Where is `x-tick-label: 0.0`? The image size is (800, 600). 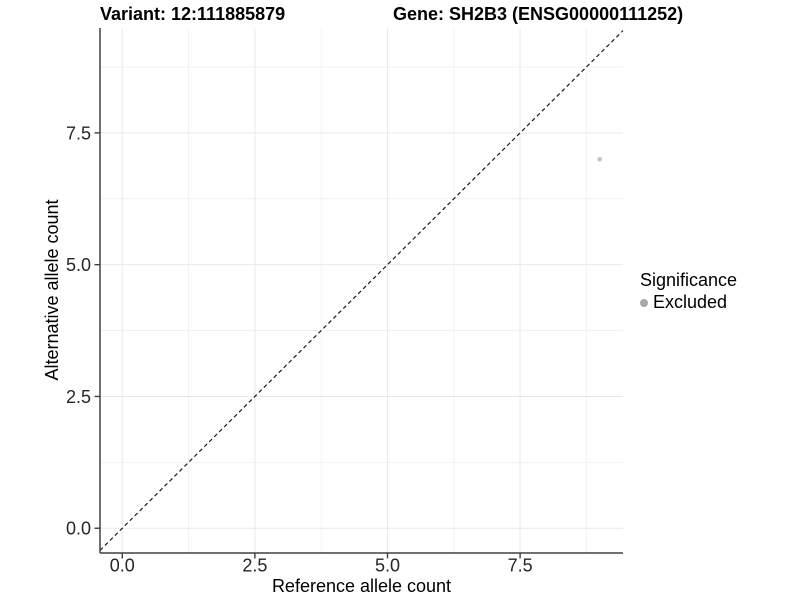 x-tick-label: 0.0 is located at coordinates (122, 566).